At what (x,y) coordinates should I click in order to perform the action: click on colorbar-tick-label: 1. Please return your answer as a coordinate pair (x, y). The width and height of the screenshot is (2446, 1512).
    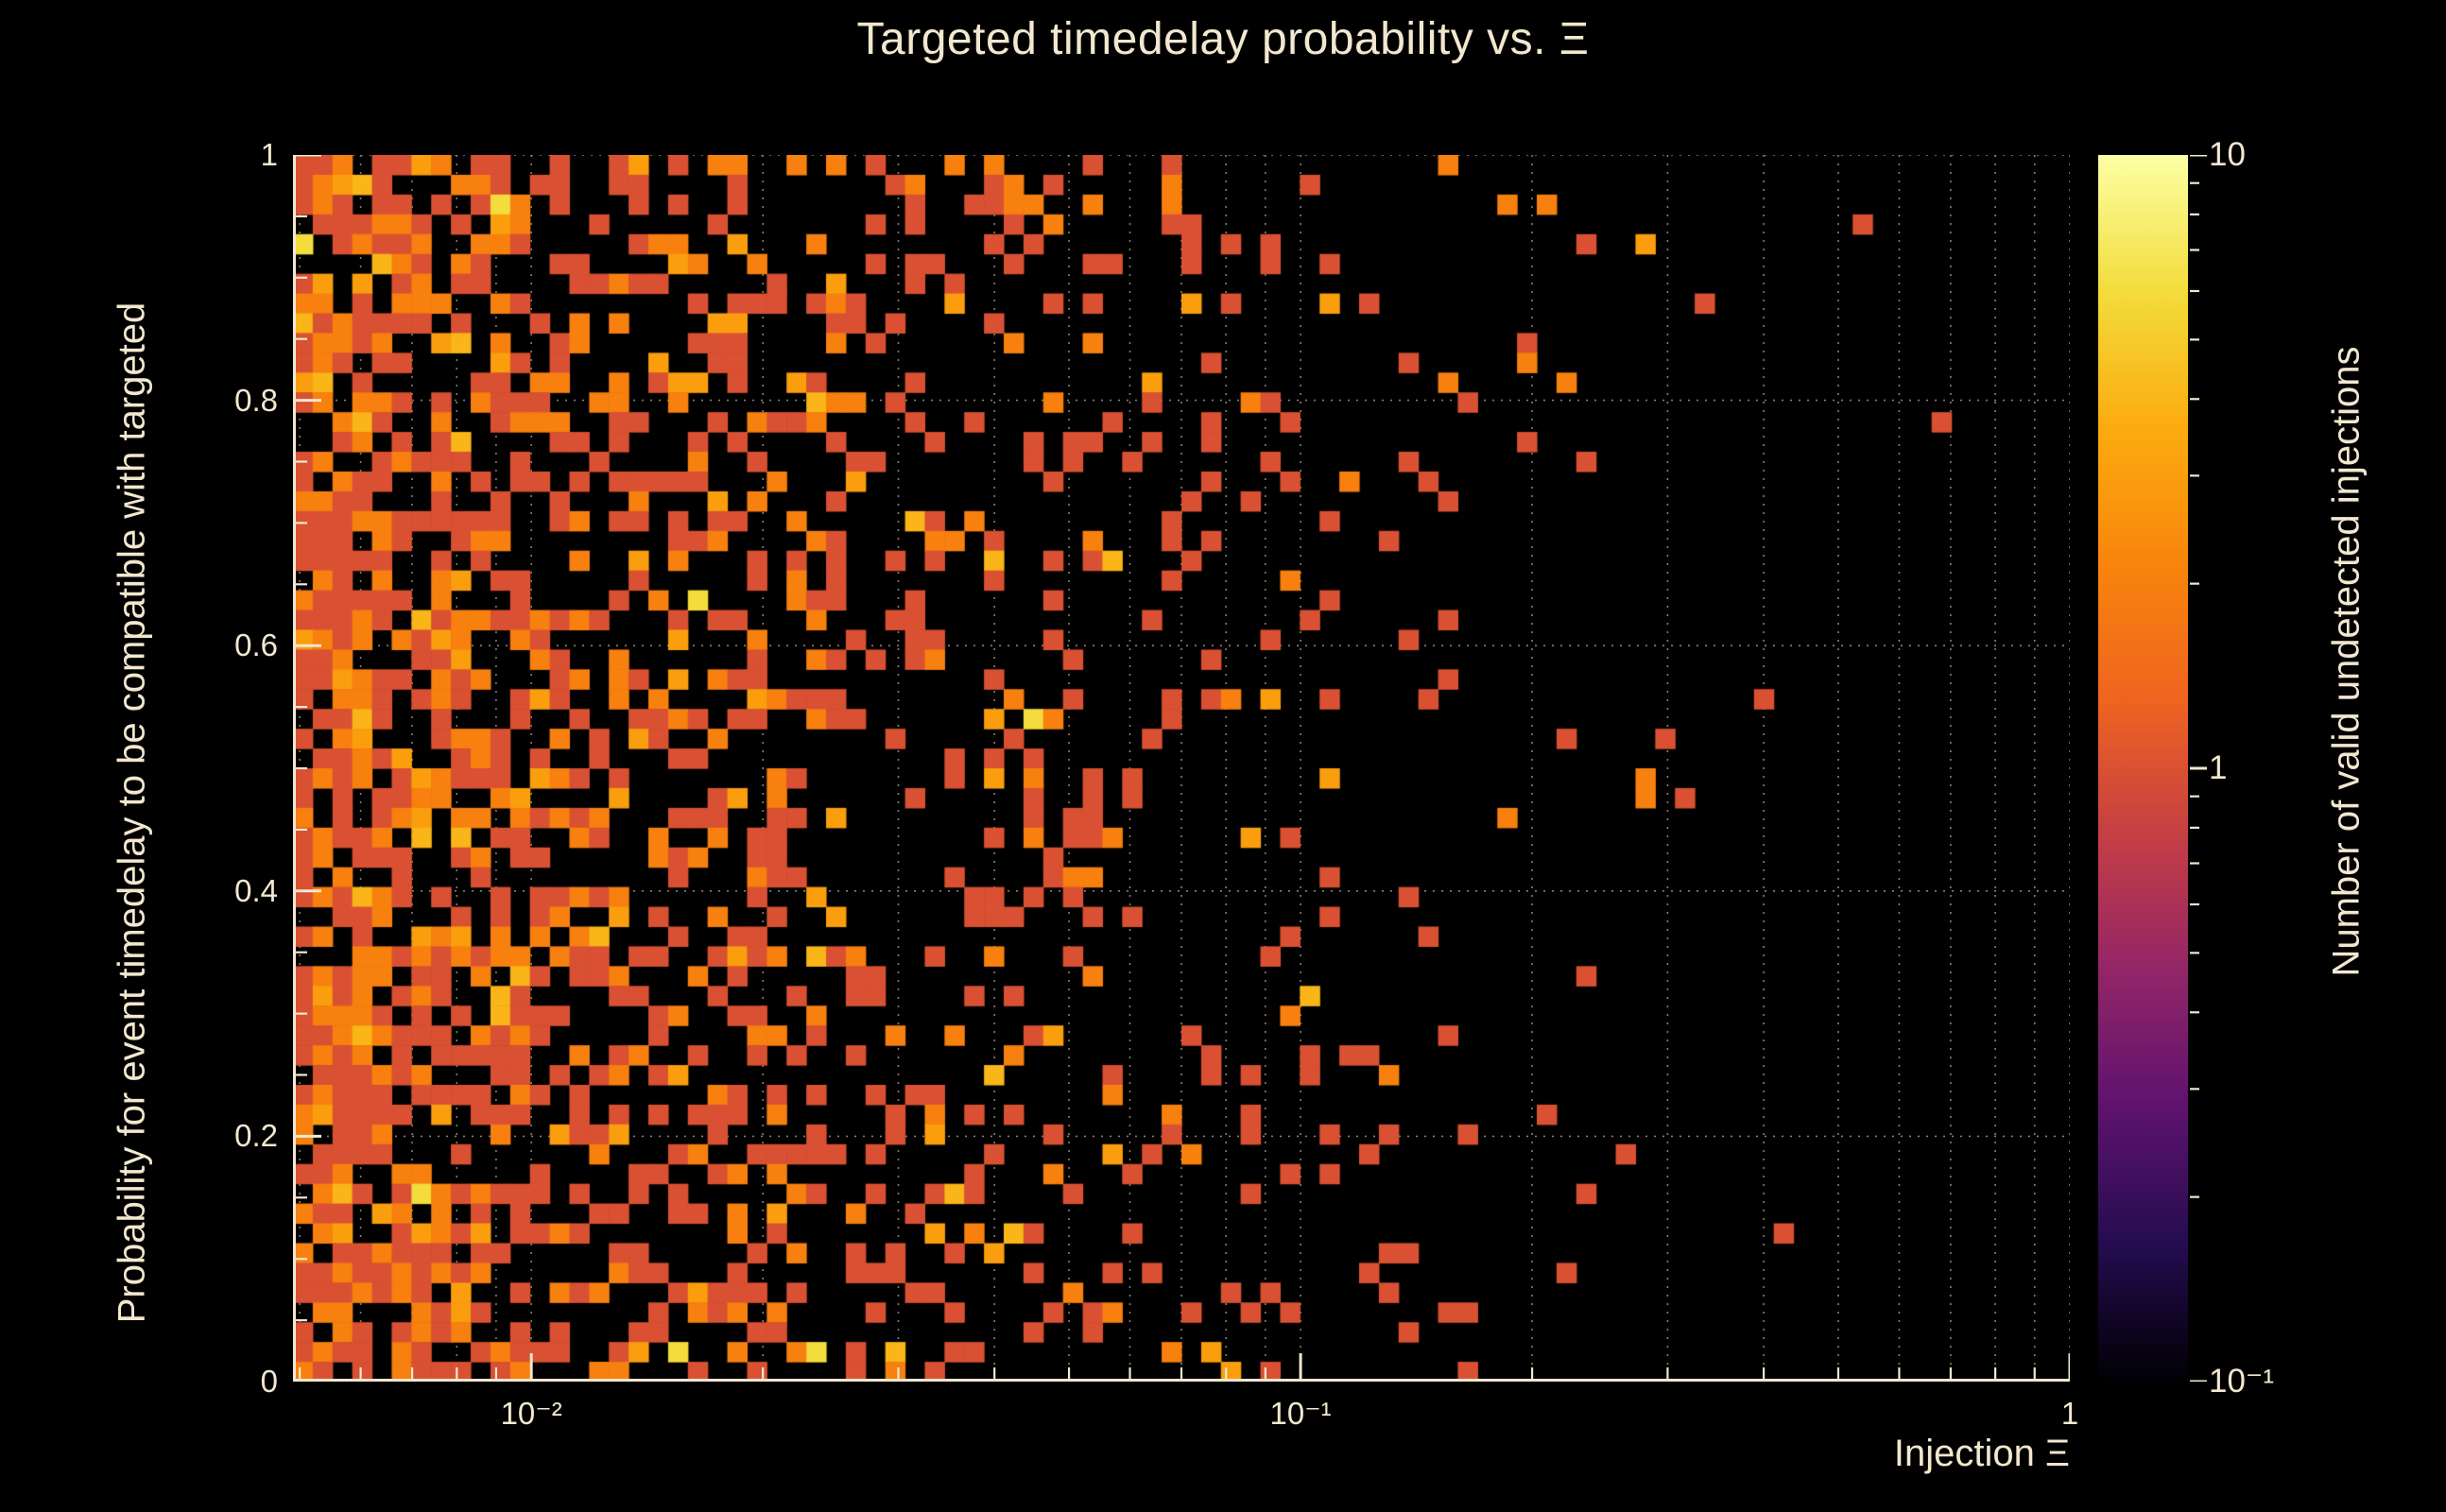
    Looking at the image, I should click on (2218, 767).